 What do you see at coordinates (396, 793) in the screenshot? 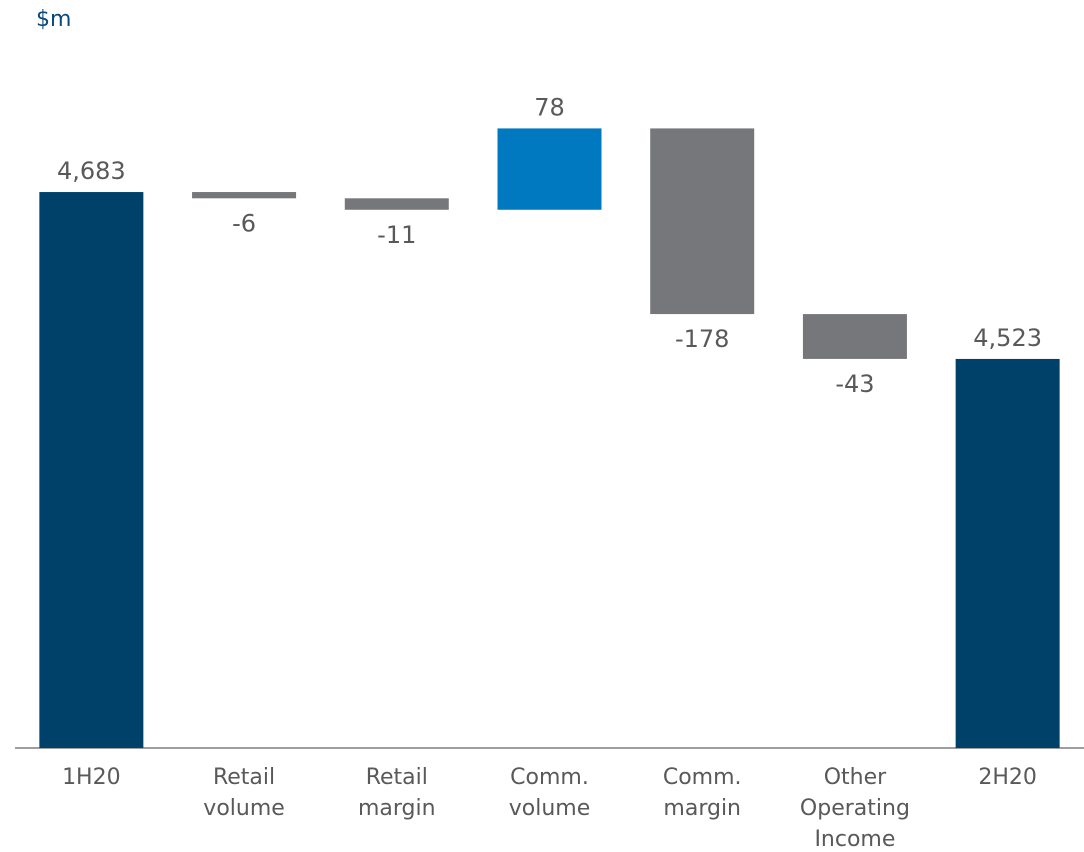
I see `x-tick-label: Retail margin` at bounding box center [396, 793].